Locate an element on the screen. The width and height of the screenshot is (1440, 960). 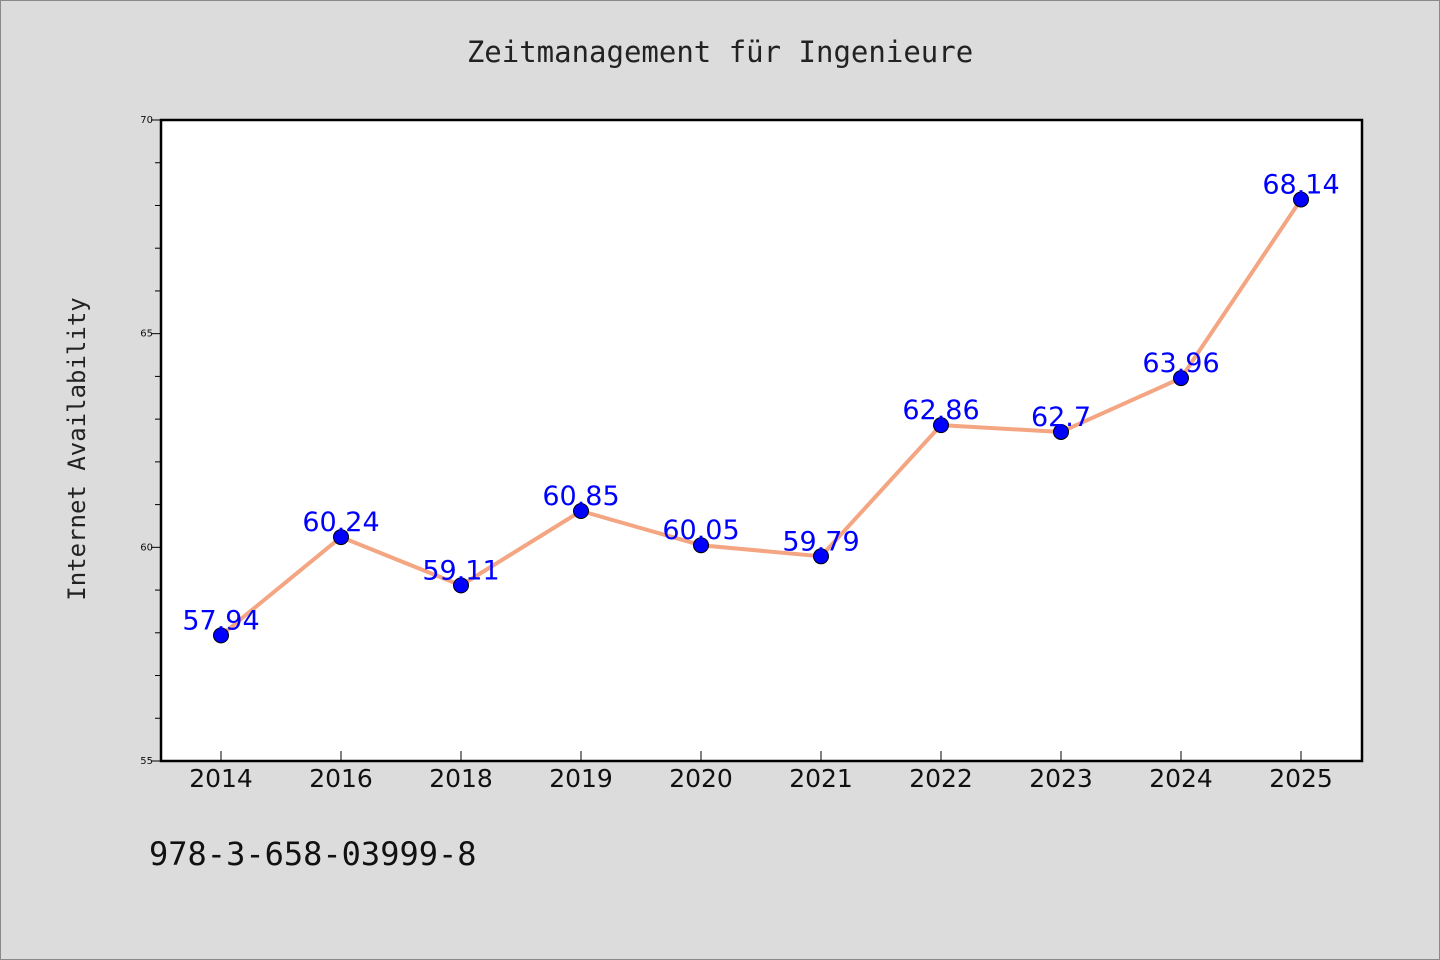
data-label: 60.85 is located at coordinates (580, 496).